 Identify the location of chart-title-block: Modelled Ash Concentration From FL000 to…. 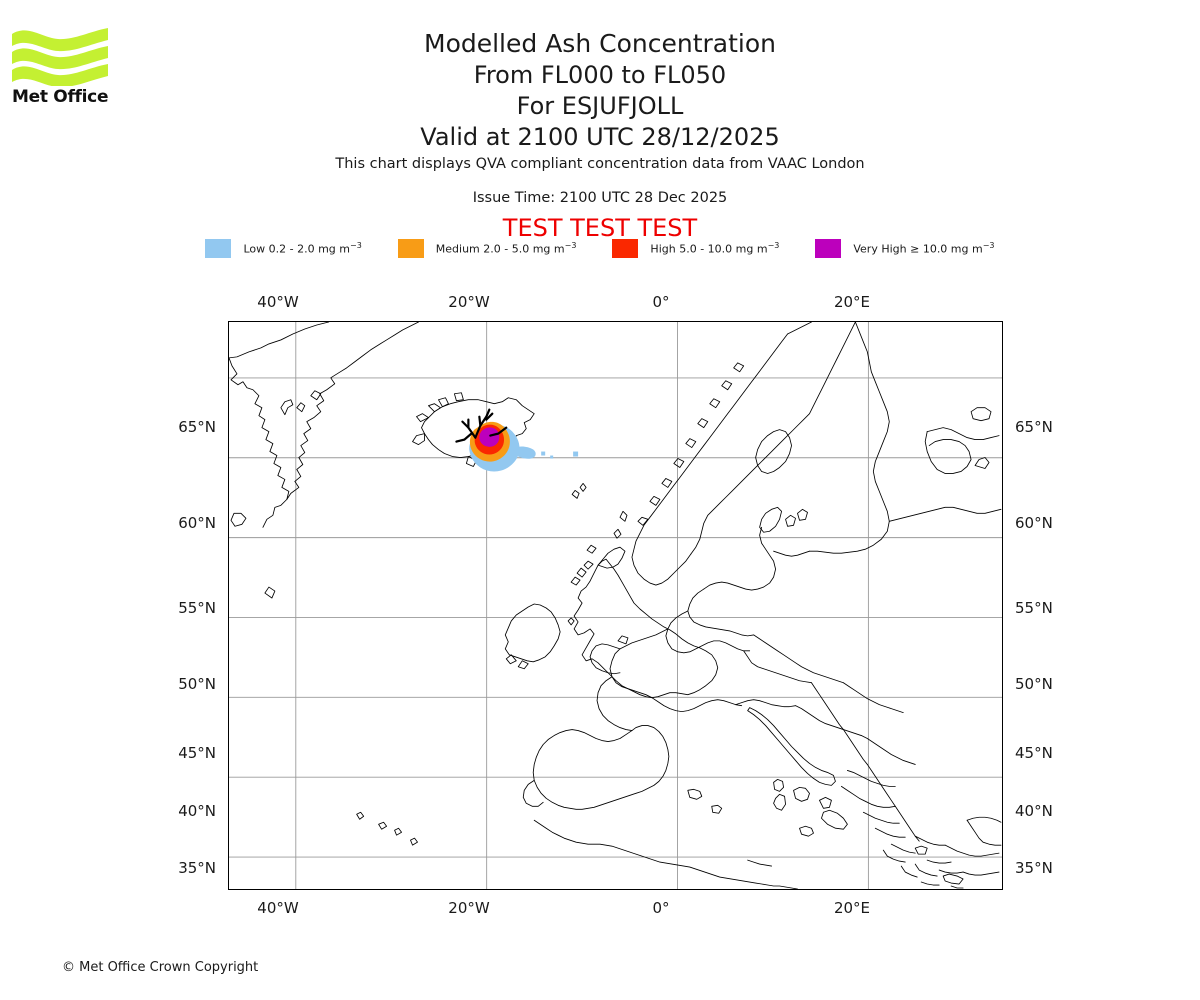
(600, 90).